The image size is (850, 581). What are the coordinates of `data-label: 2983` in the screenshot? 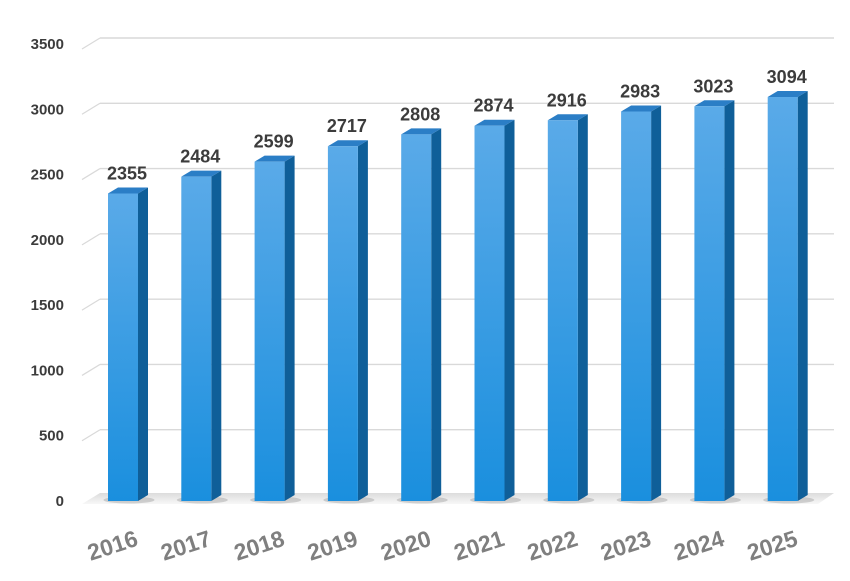 It's located at (640, 92).